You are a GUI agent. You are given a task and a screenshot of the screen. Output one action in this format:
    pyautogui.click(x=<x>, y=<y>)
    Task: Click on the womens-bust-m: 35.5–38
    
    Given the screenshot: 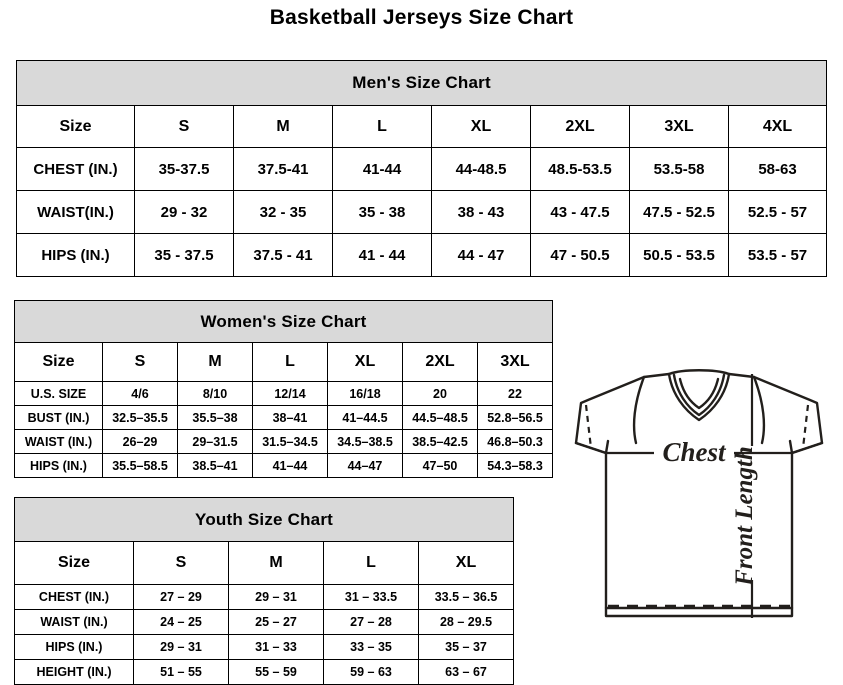 What is the action you would take?
    pyautogui.click(x=215, y=417)
    